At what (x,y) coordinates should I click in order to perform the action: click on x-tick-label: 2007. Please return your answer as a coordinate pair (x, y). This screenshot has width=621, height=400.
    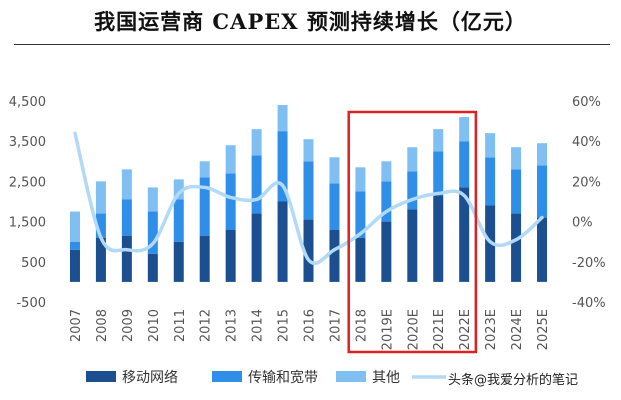
    Looking at the image, I should click on (76, 325).